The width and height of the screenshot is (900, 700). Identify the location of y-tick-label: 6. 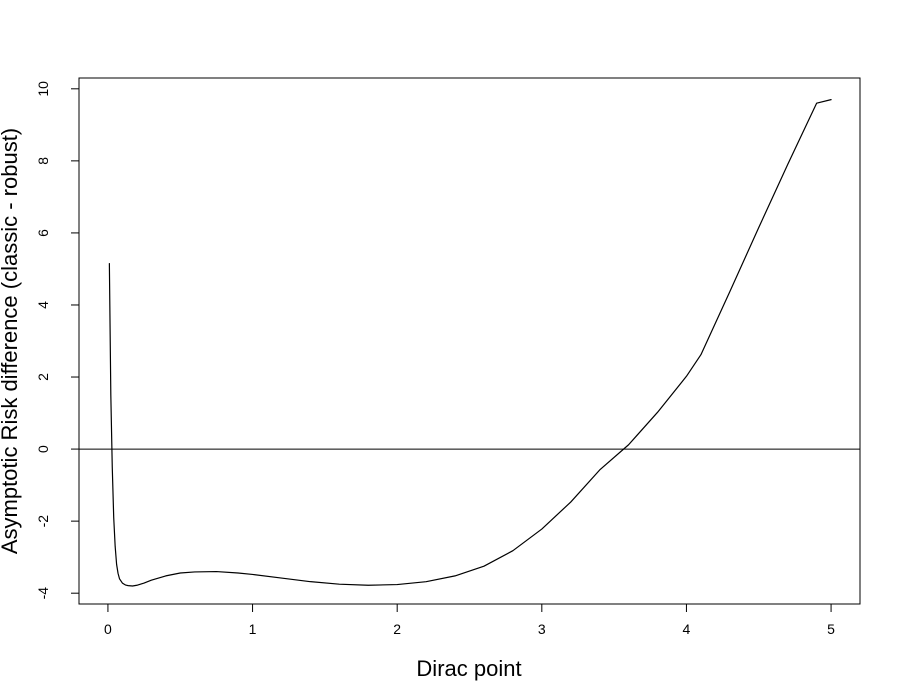
(43, 233).